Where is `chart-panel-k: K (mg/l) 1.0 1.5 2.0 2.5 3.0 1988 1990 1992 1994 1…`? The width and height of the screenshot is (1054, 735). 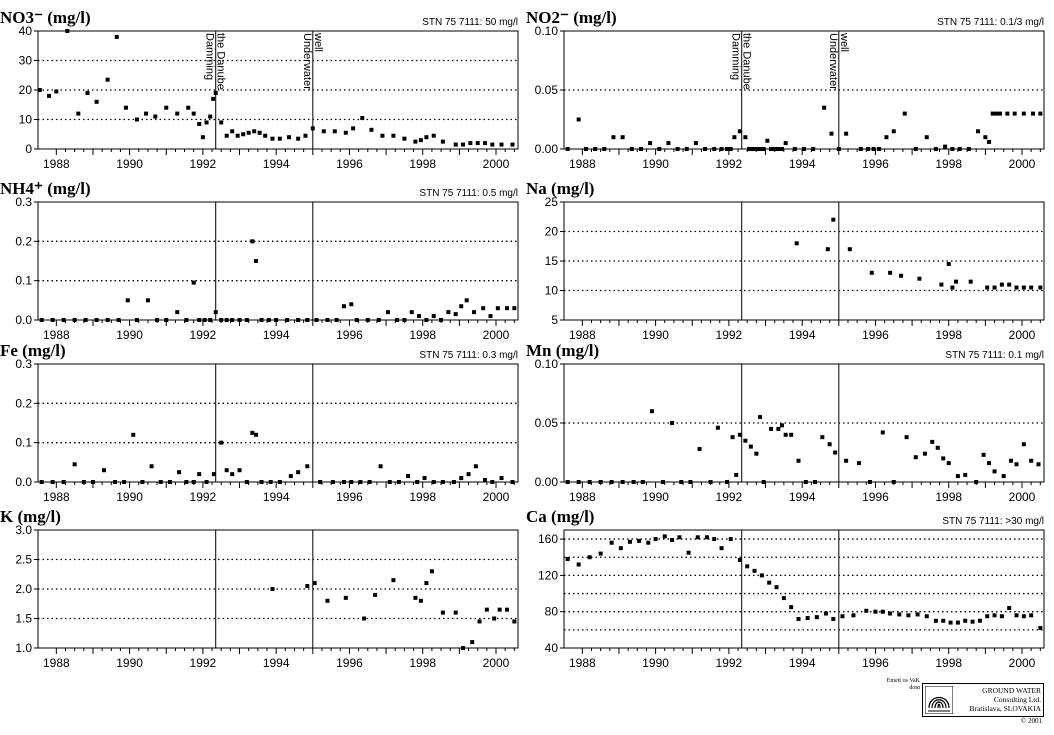 chart-panel-k: K (mg/l) 1.0 1.5 2.0 2.5 3.0 1988 1990 1992 1994 1… is located at coordinates (262, 586).